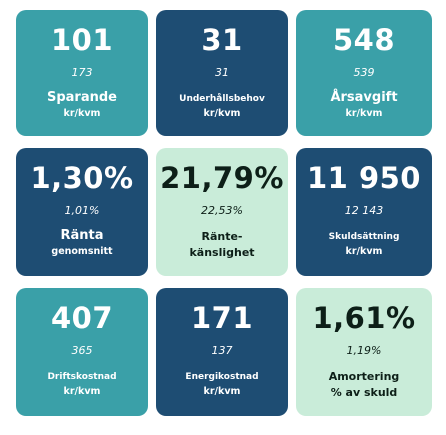 Image resolution: width=446 pixels, height=435 pixels. I want to click on tile-driftskostnad: 407 365 Driftskostnad kr/kvm, so click(82, 352).